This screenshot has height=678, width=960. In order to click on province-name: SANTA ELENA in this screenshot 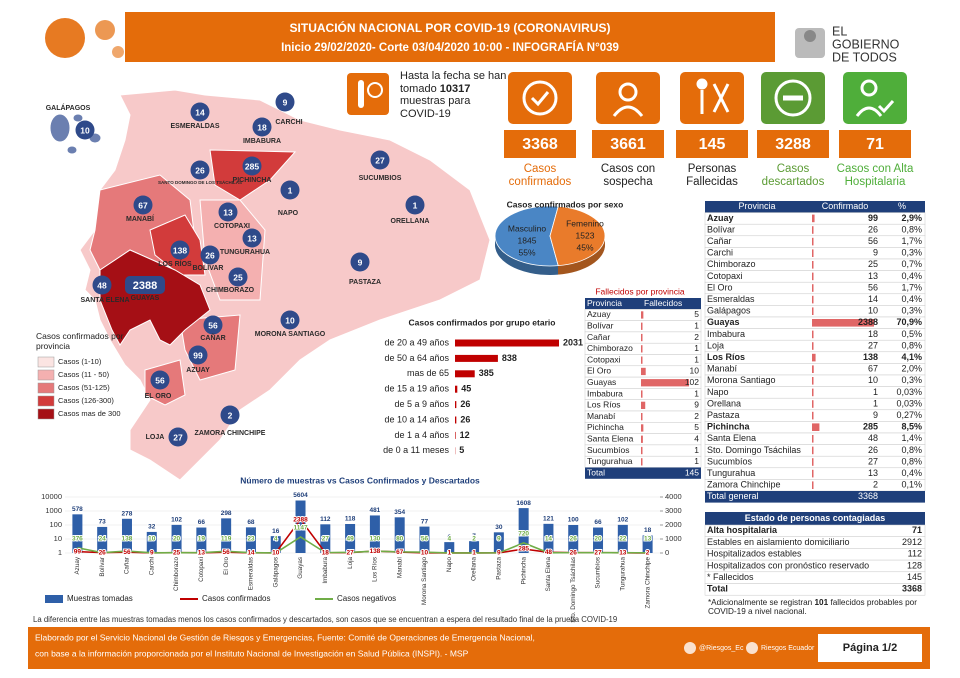, I will do `click(105, 300)`.